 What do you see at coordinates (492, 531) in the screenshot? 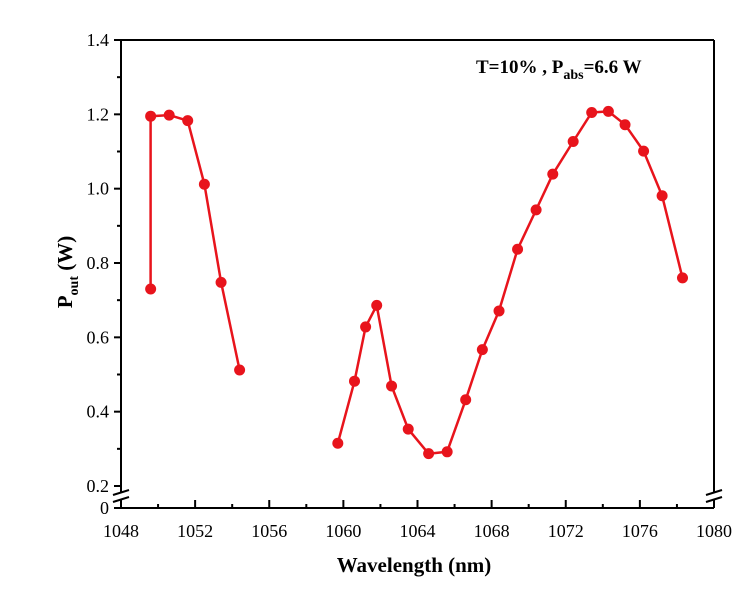
I see `x-tick-label: 1068` at bounding box center [492, 531].